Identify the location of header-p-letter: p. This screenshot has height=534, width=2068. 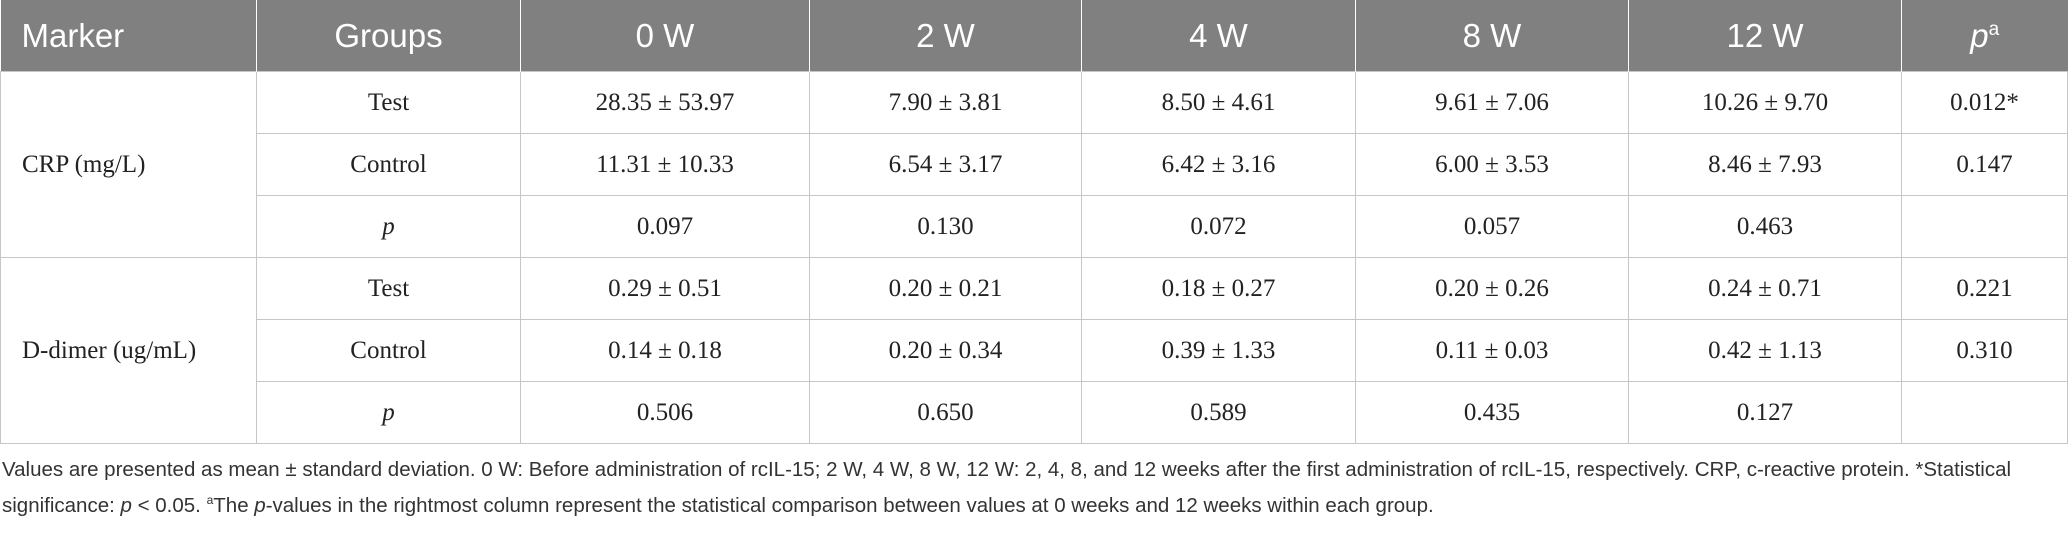
(1979, 35).